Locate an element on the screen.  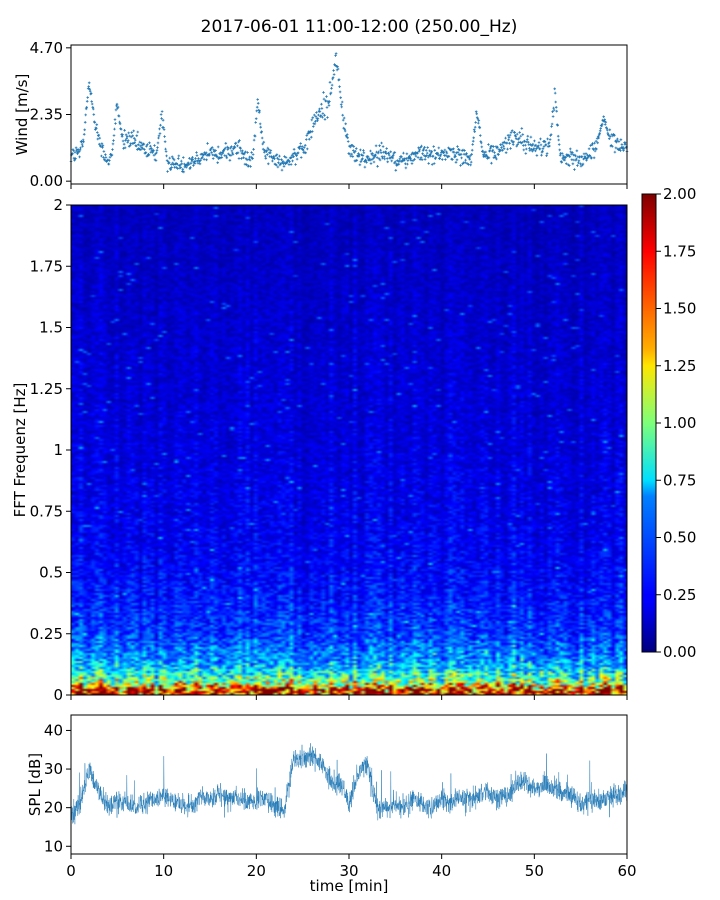
spl-ytick-label: 20 is located at coordinates (53, 808).